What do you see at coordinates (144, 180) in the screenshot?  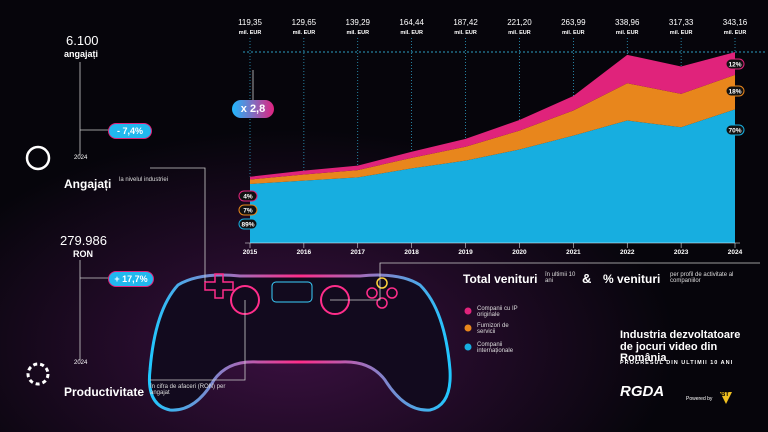 I see `employees-note: la nivelul industriei` at bounding box center [144, 180].